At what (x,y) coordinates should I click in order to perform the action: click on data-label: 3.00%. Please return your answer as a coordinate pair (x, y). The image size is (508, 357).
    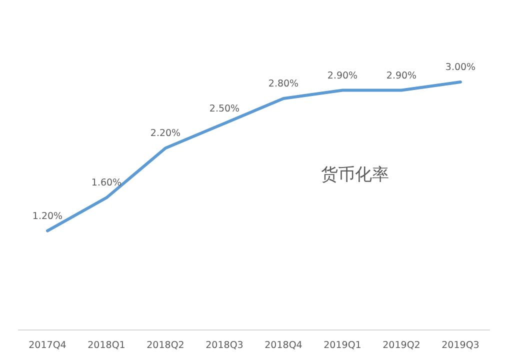
    Looking at the image, I should click on (460, 67).